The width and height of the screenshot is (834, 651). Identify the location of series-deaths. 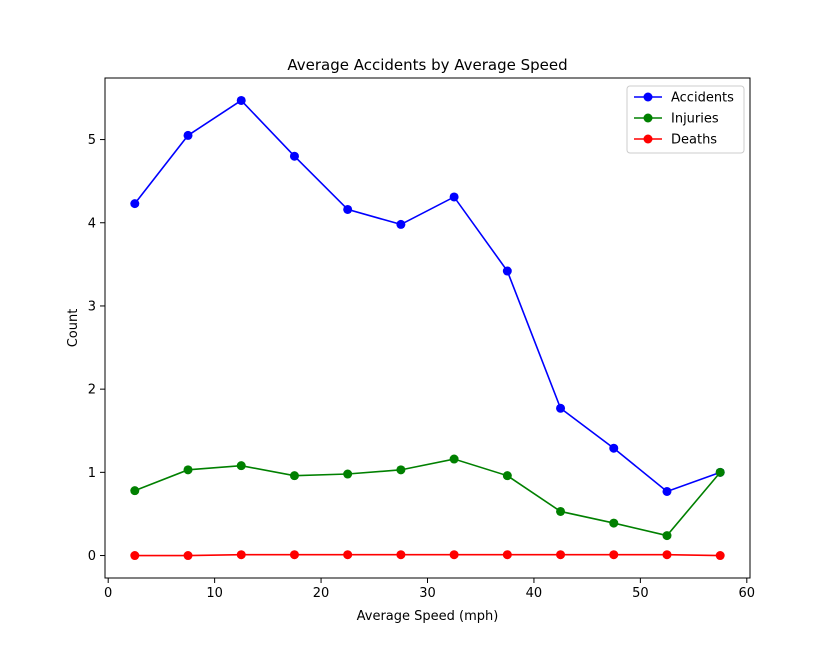
(427, 555).